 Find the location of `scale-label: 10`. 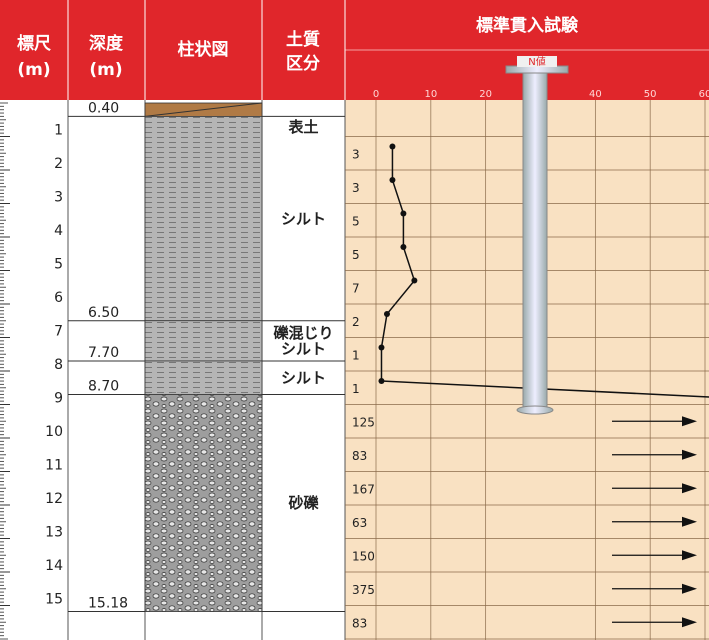

scale-label: 10 is located at coordinates (54, 432).